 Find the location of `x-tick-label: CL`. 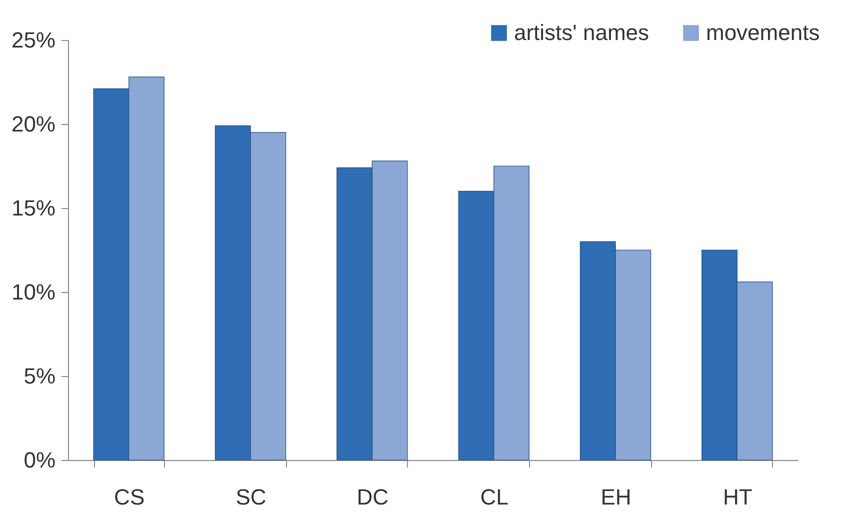

x-tick-label: CL is located at coordinates (494, 497).